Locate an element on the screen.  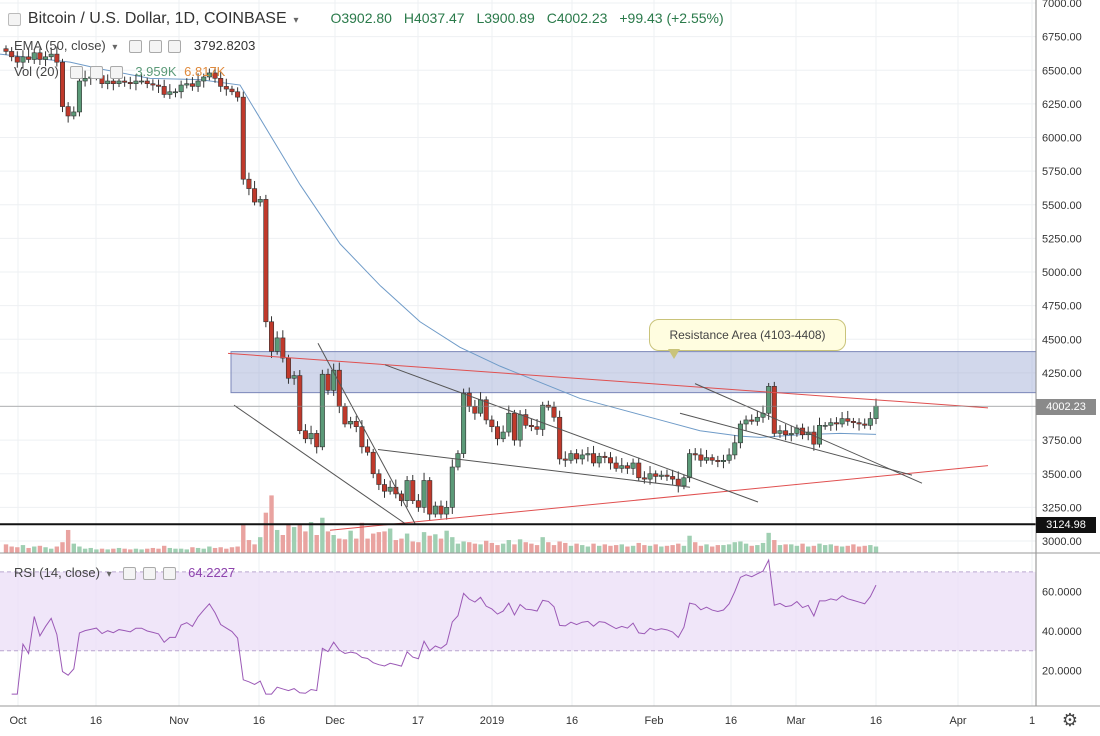
rsi-tick-label: 60.0000 is located at coordinates (1062, 593).